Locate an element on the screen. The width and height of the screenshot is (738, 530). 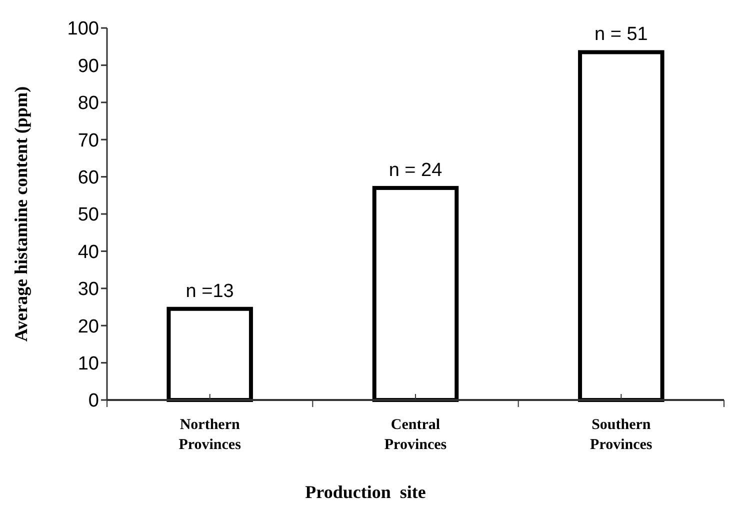
y-tick-label: 80 is located at coordinates (88, 103).